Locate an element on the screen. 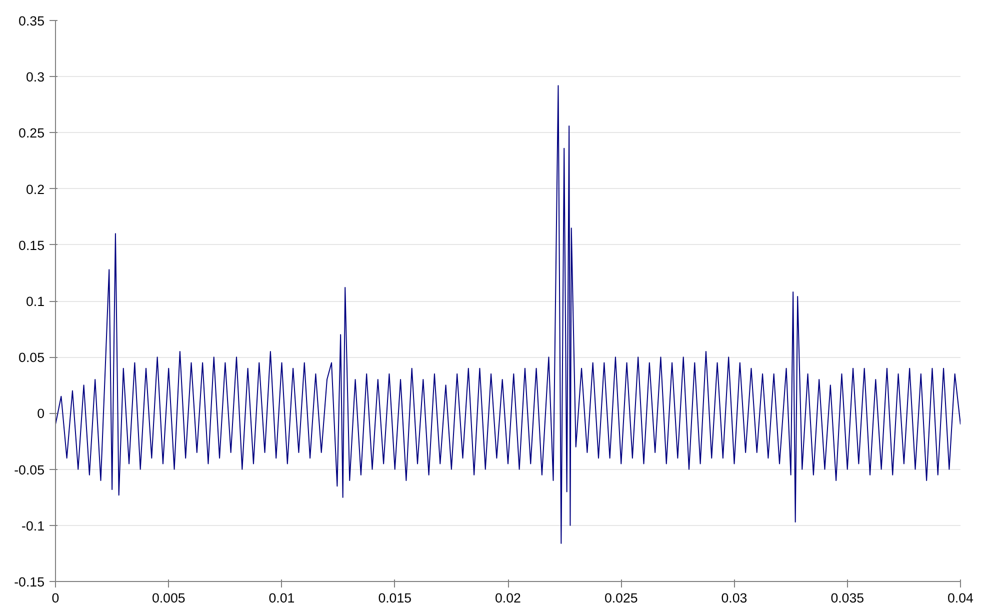 The image size is (1000, 615). y-tick-label: 0.15 is located at coordinates (31, 245).